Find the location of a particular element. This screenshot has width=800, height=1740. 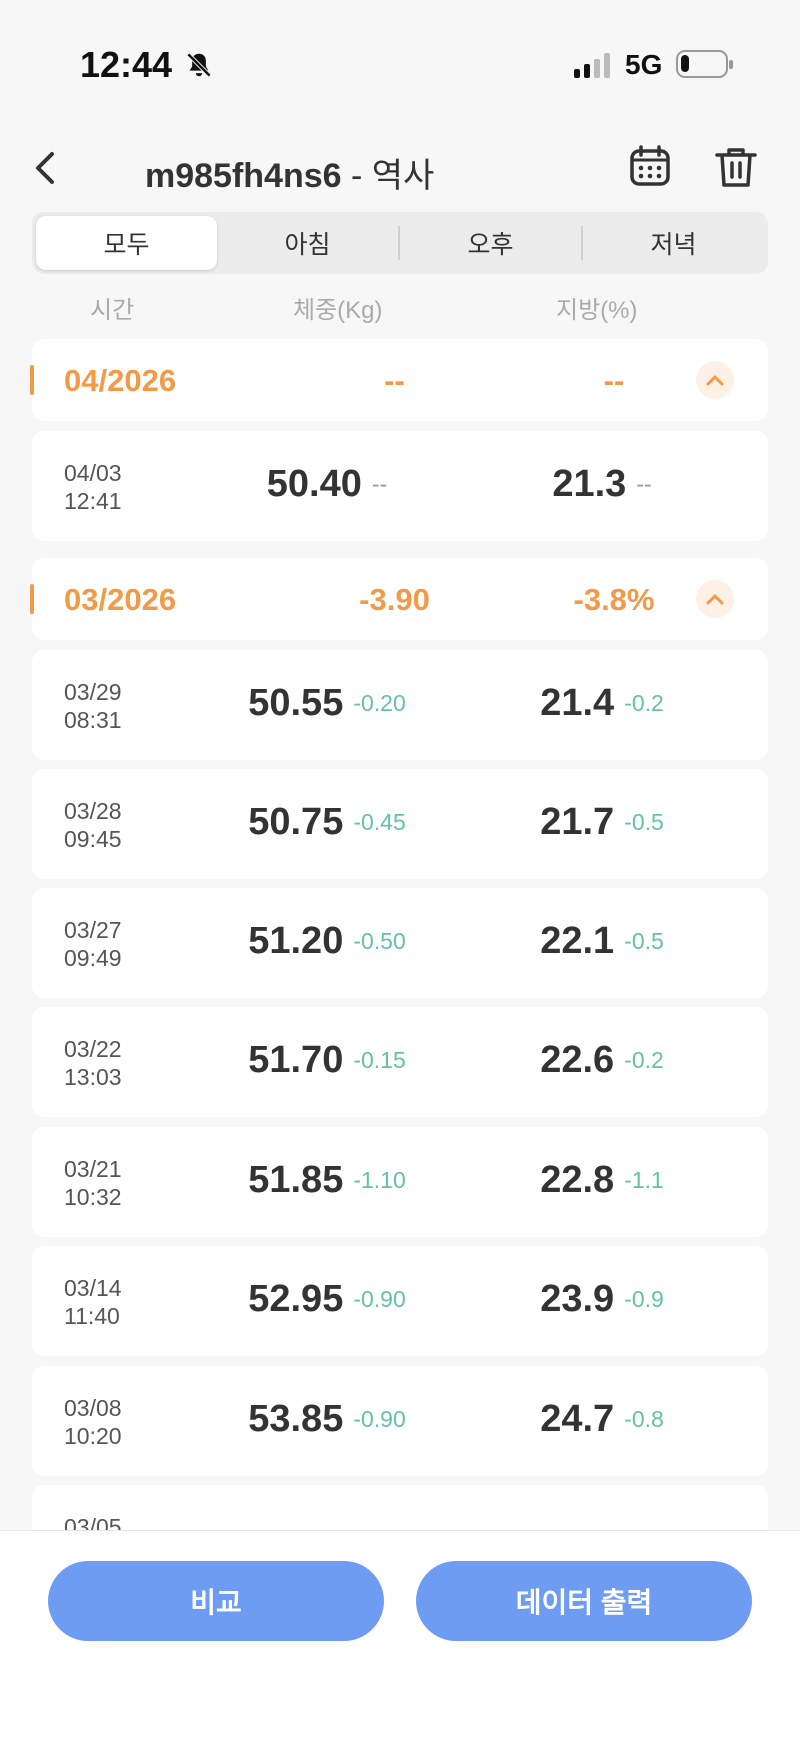

title-suffix: - 역사 is located at coordinates (388, 176).